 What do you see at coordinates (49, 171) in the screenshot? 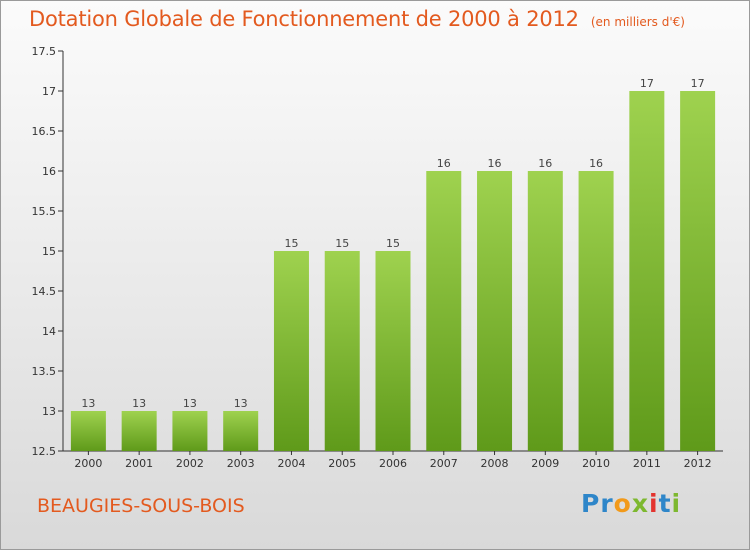
I see `y-tick-label: 16` at bounding box center [49, 171].